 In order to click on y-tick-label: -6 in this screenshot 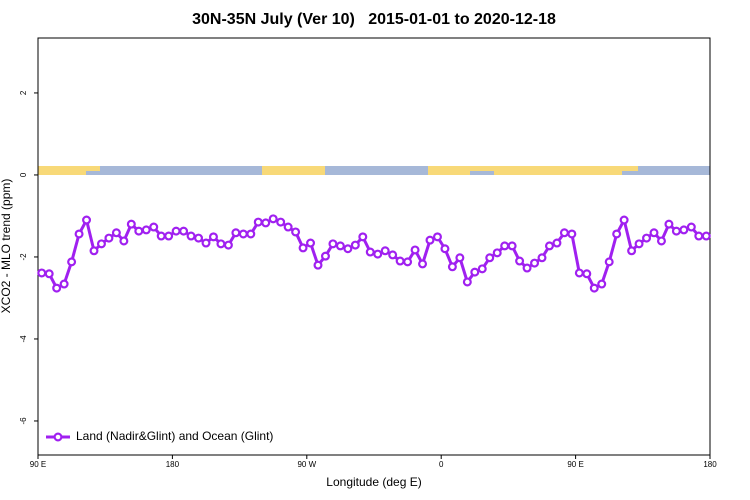, I will do `click(23, 421)`.